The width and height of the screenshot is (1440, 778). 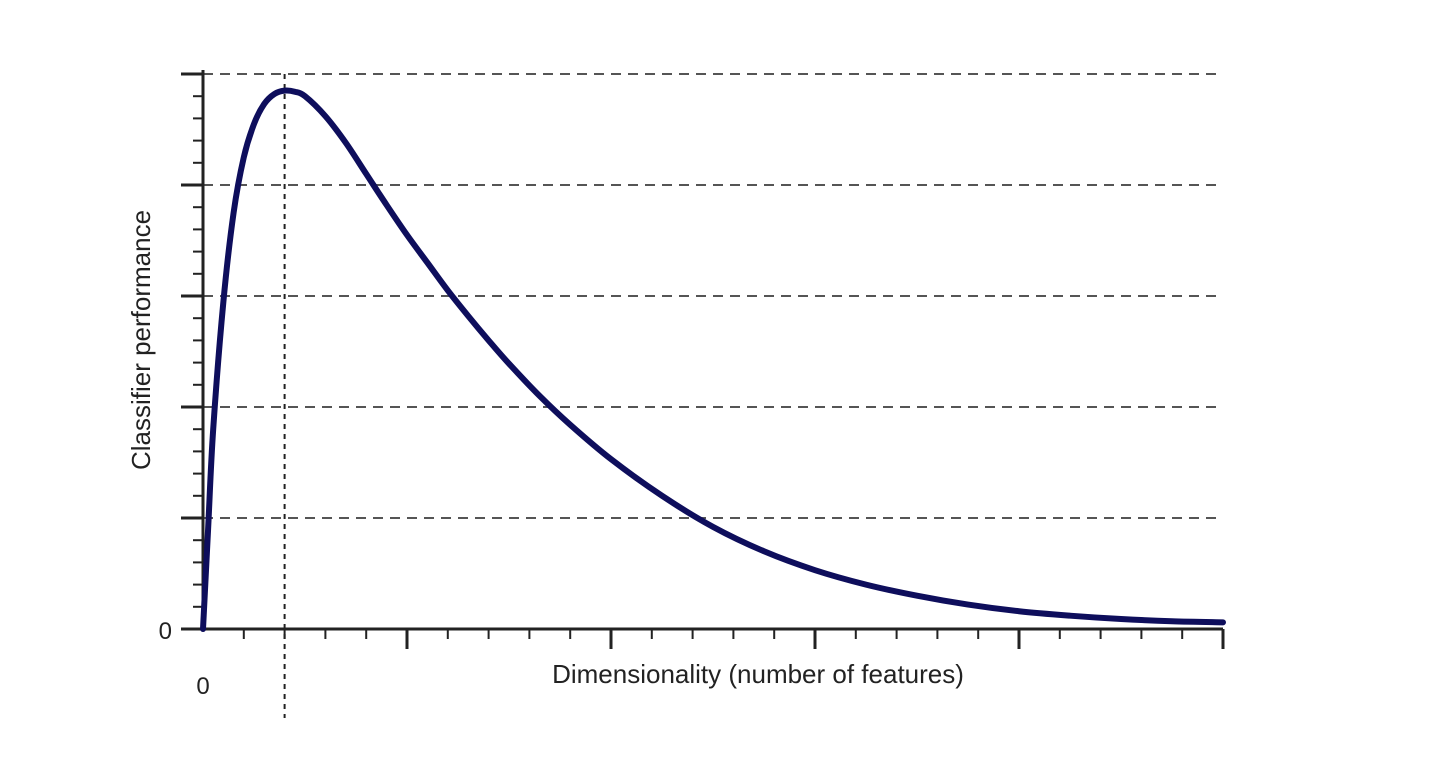 What do you see at coordinates (758, 674) in the screenshot?
I see `x-axis-label: Dimensionality (number of features)` at bounding box center [758, 674].